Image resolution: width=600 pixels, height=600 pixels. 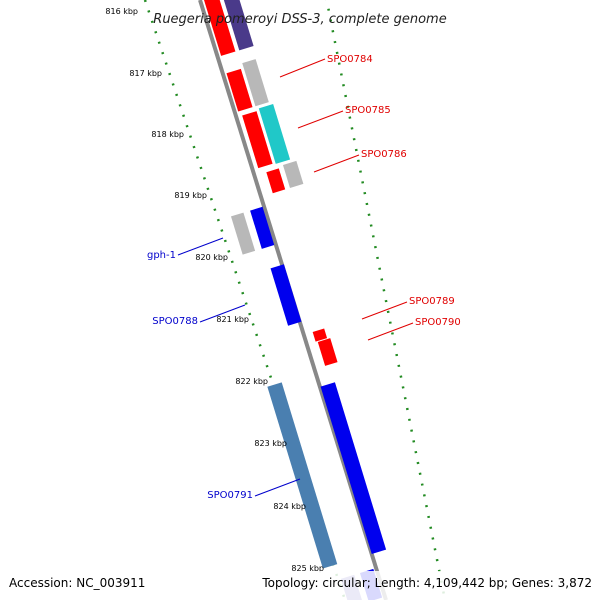 What do you see at coordinates (307, 568) in the screenshot?
I see `tick-label: 825 kbp` at bounding box center [307, 568].